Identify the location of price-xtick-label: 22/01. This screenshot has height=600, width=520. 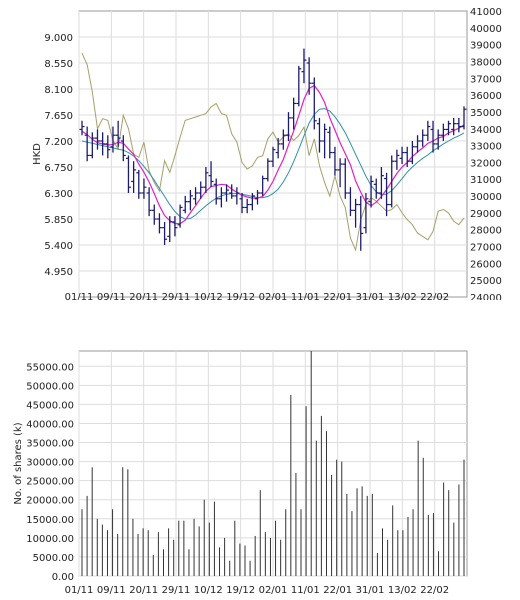
(337, 296).